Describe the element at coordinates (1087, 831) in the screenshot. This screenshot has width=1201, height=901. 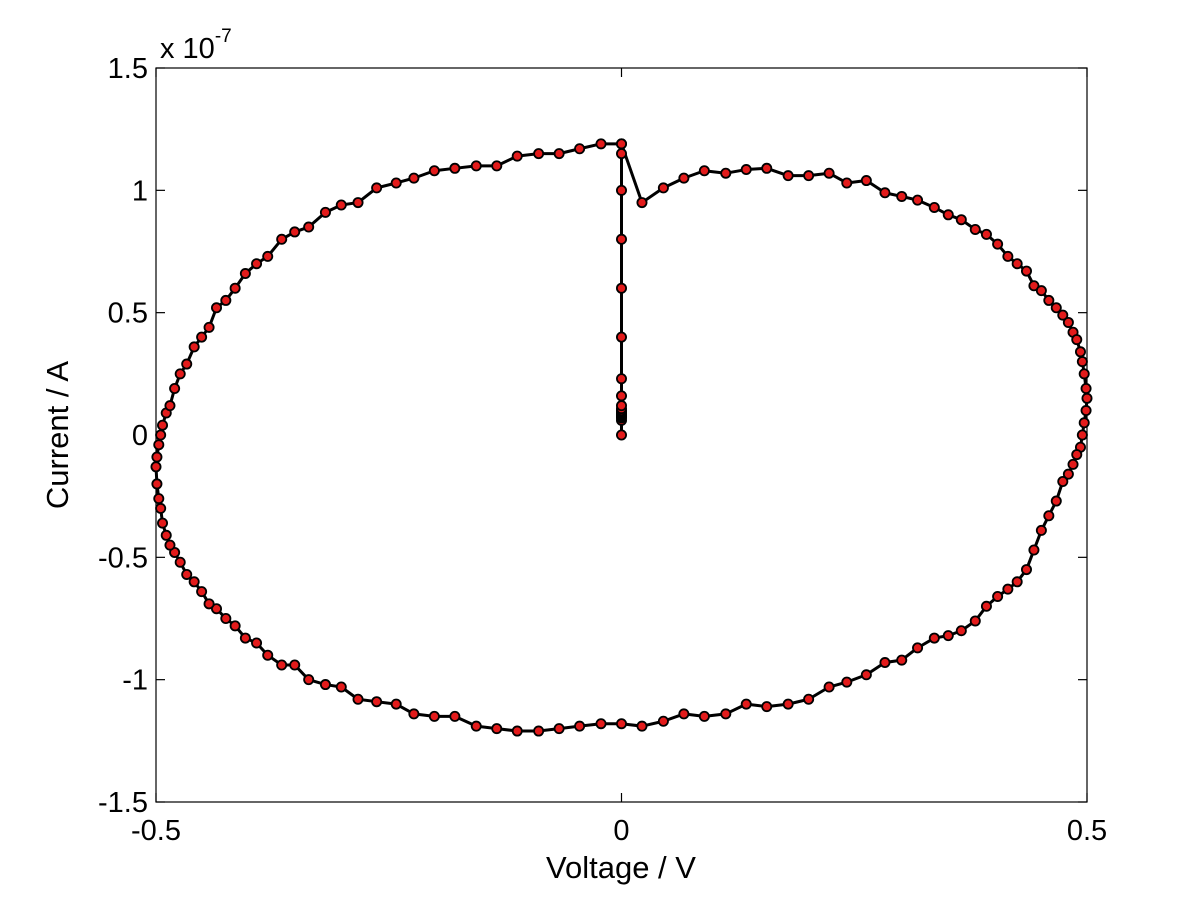
I see `x-tick-label: 0.5` at that location.